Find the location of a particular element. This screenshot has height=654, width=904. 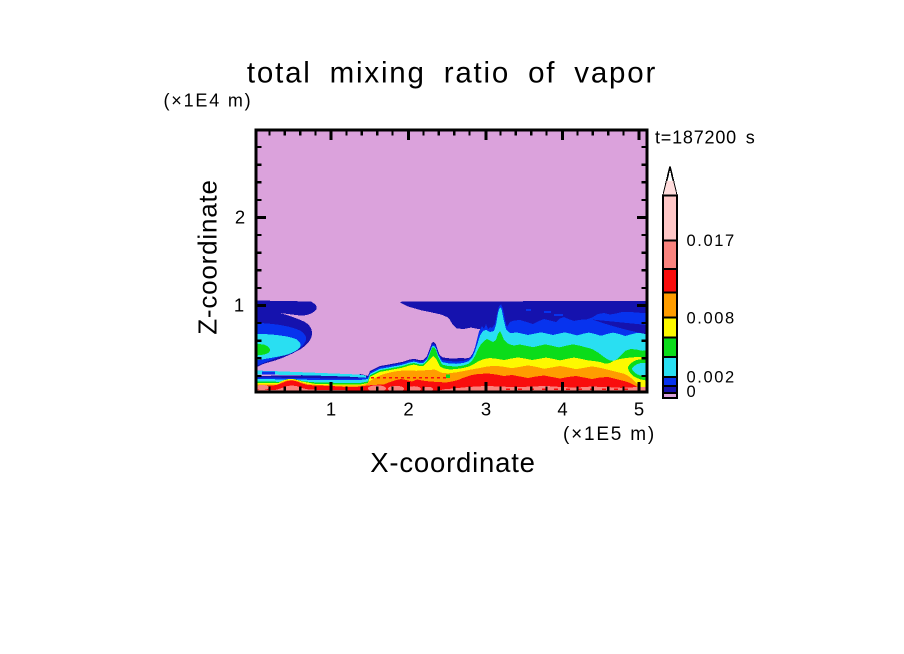

svg-text: total mixing ratio of vapor is located at coordinates (452, 73).